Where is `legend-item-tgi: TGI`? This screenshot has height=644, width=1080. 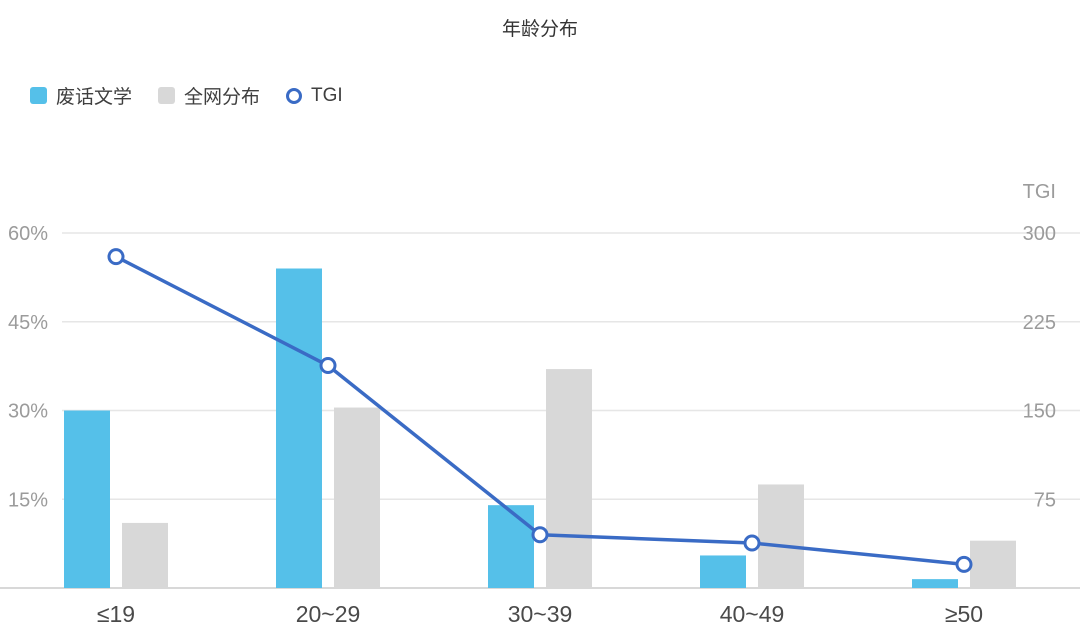
legend-item-tgi: TGI is located at coordinates (314, 96).